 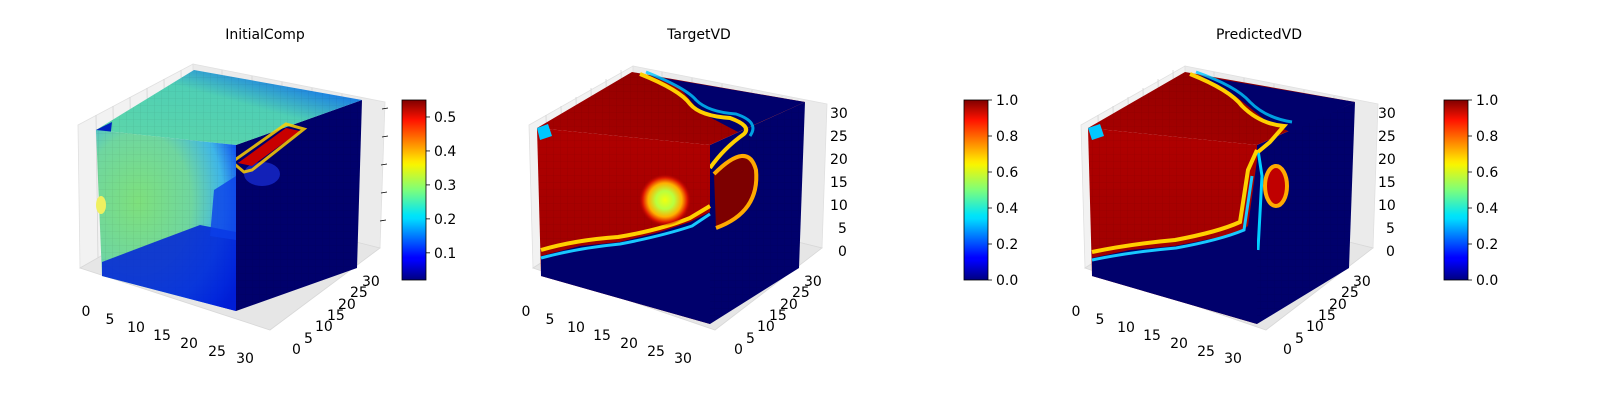 What do you see at coordinates (665, 200) in the screenshot?
I see `interior-blob` at bounding box center [665, 200].